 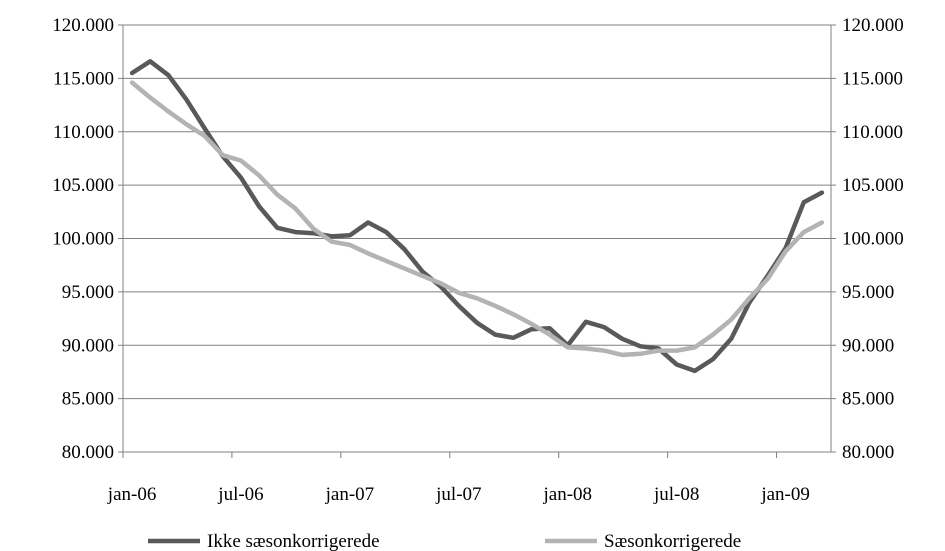 What do you see at coordinates (872, 132) in the screenshot?
I see `y-tick-label-right: 110.000` at bounding box center [872, 132].